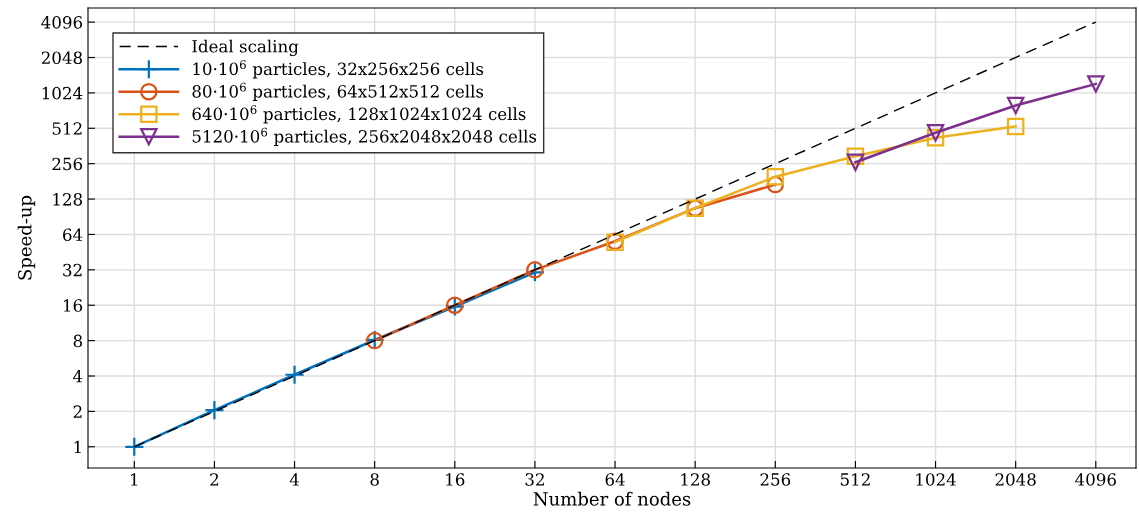  Describe the element at coordinates (245, 48) in the screenshot. I see `legend-label: Ideal scaling` at that location.